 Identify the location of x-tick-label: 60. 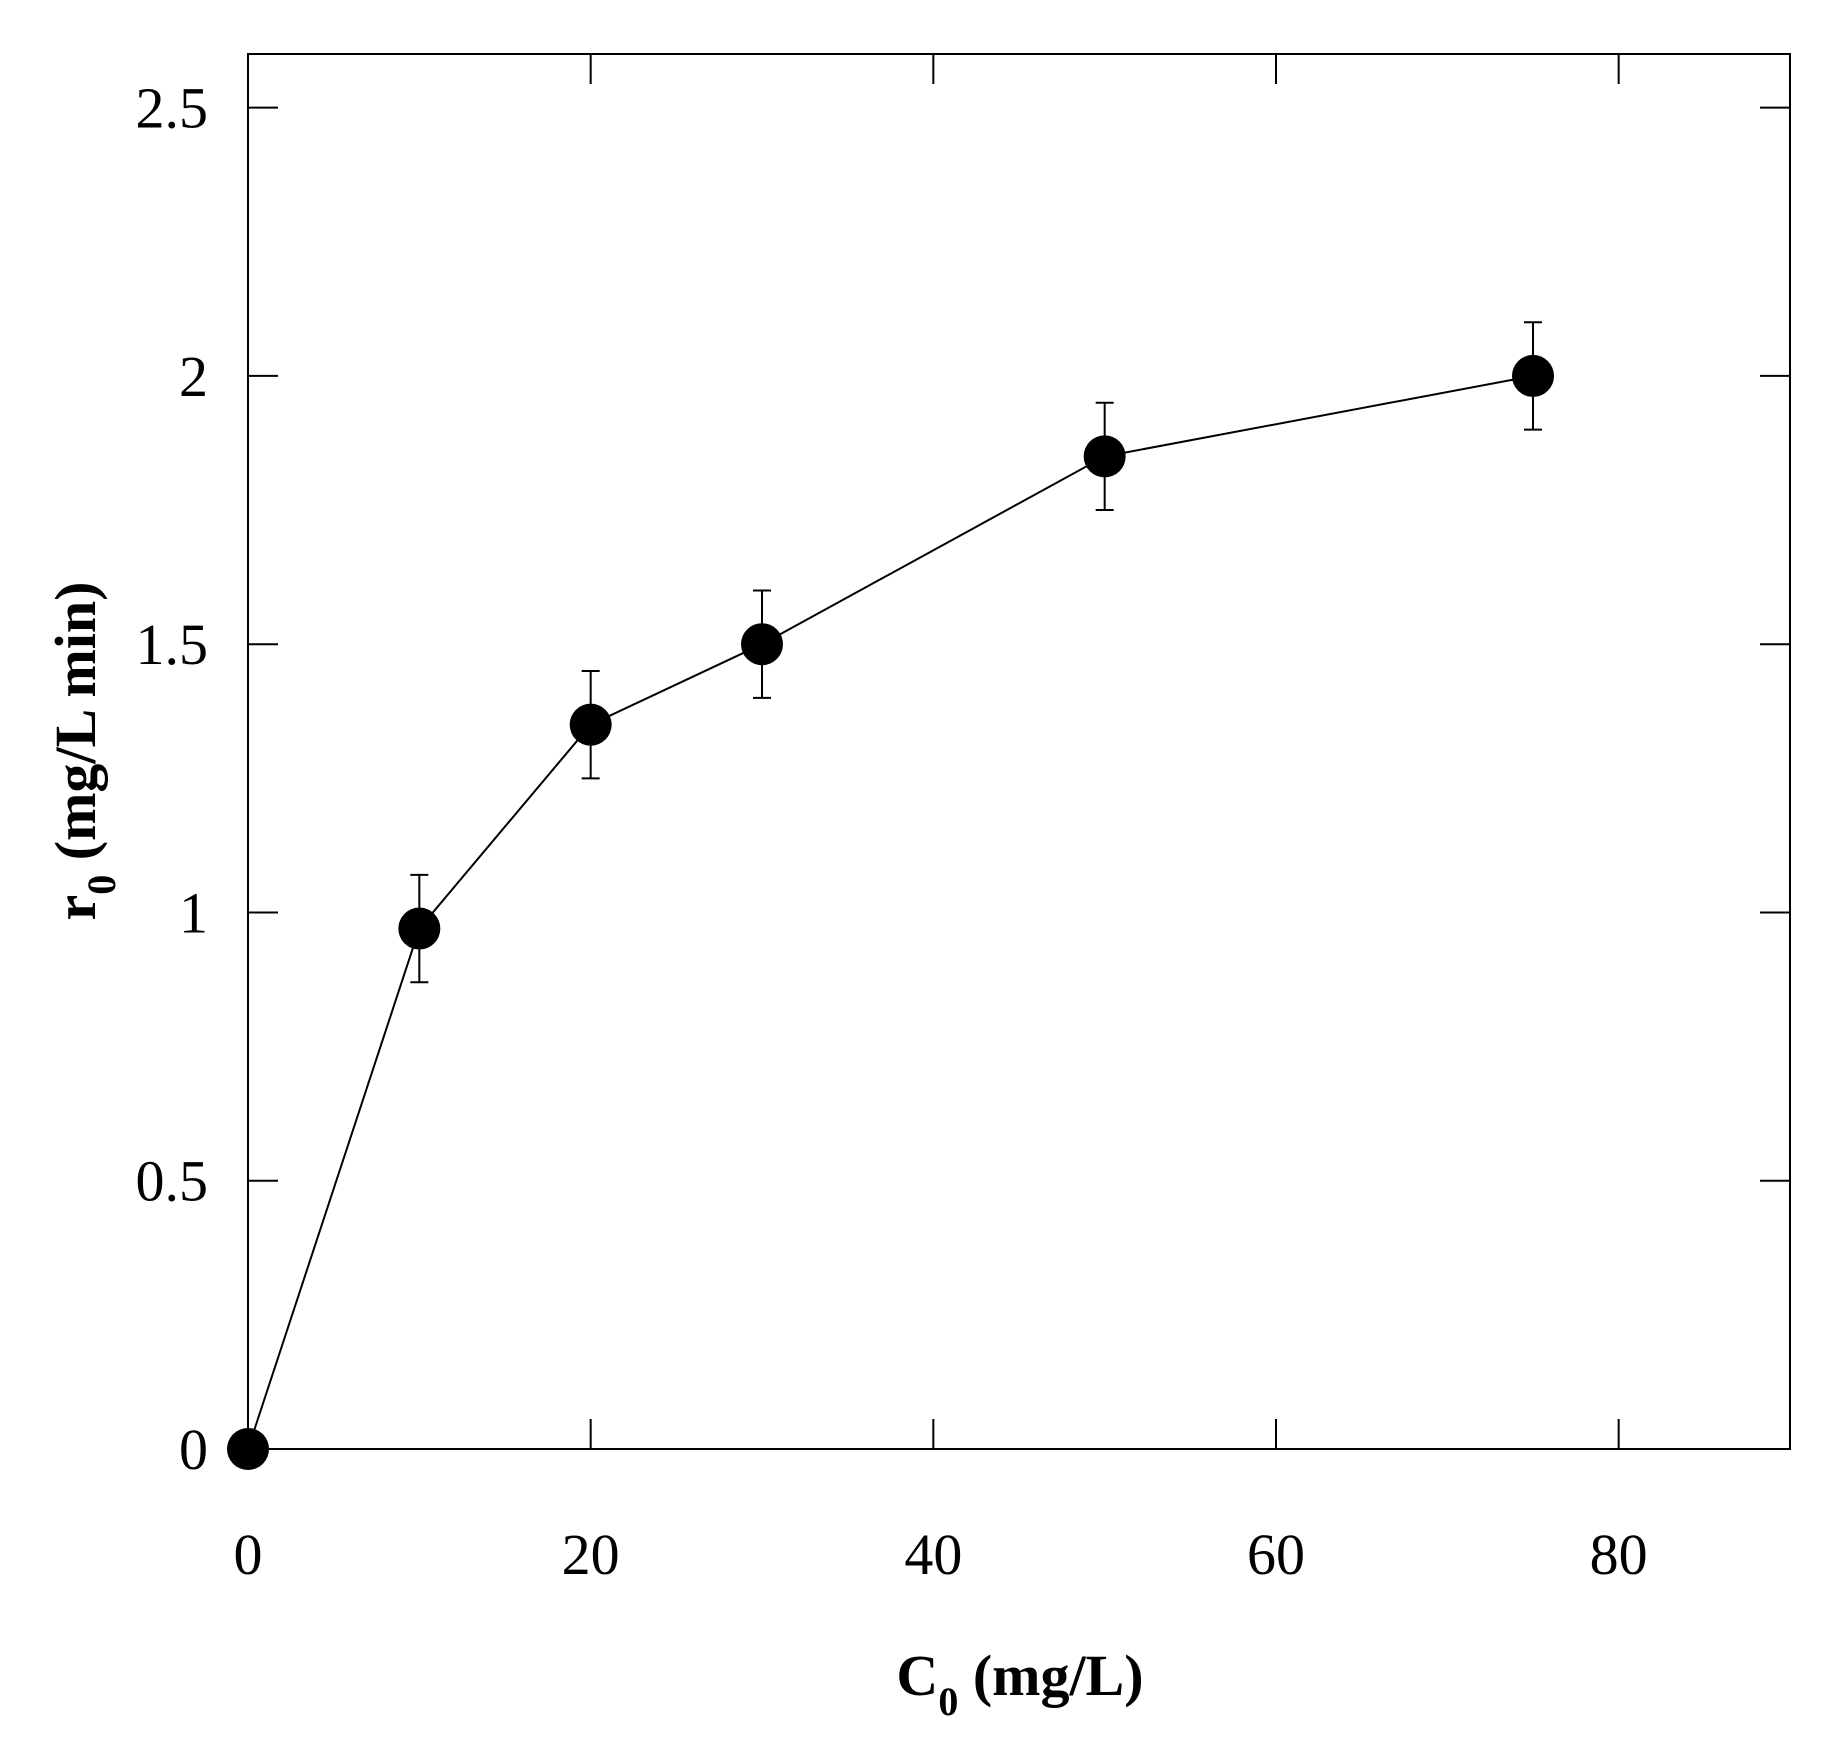
(1276, 1554).